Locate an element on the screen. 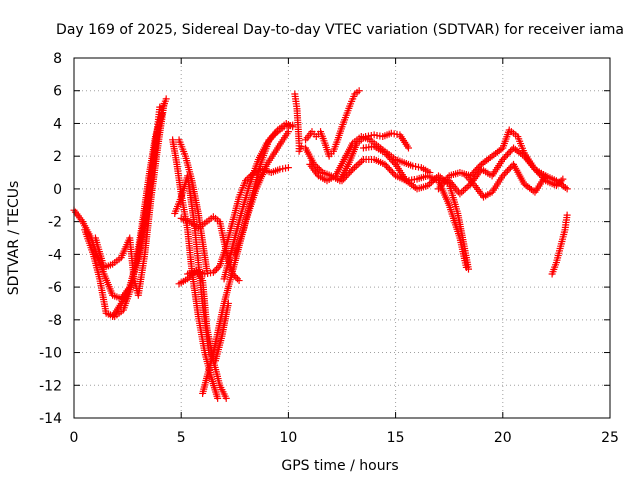  y-tick-label: -6 is located at coordinates (55, 288).